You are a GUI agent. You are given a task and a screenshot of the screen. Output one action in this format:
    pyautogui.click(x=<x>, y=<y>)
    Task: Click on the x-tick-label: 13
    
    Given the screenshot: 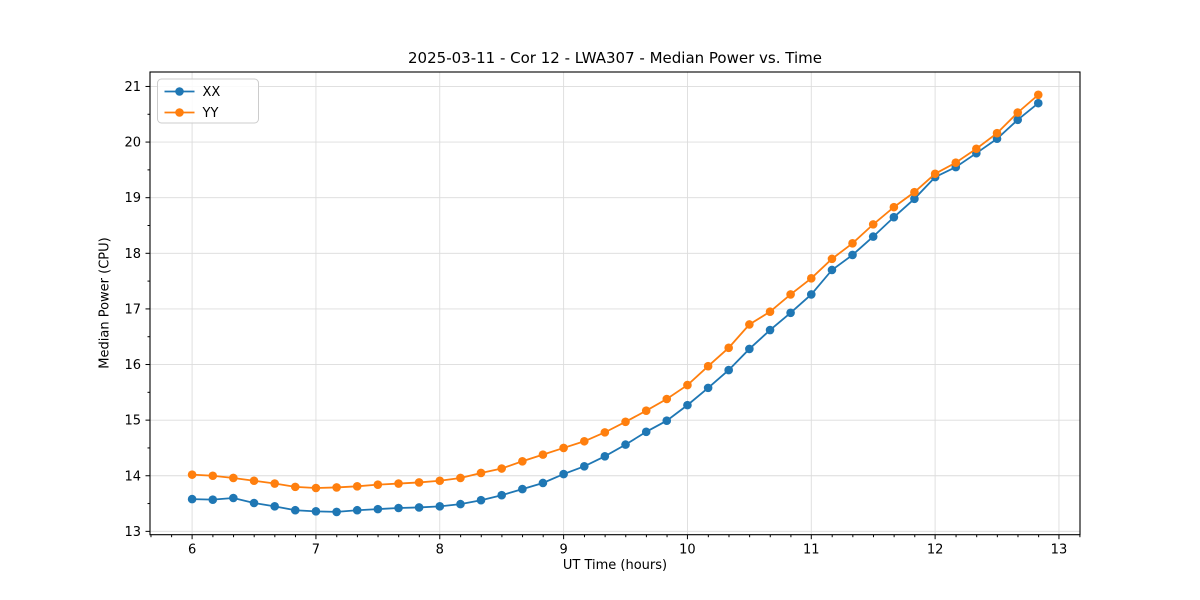 What is the action you would take?
    pyautogui.click(x=1059, y=550)
    